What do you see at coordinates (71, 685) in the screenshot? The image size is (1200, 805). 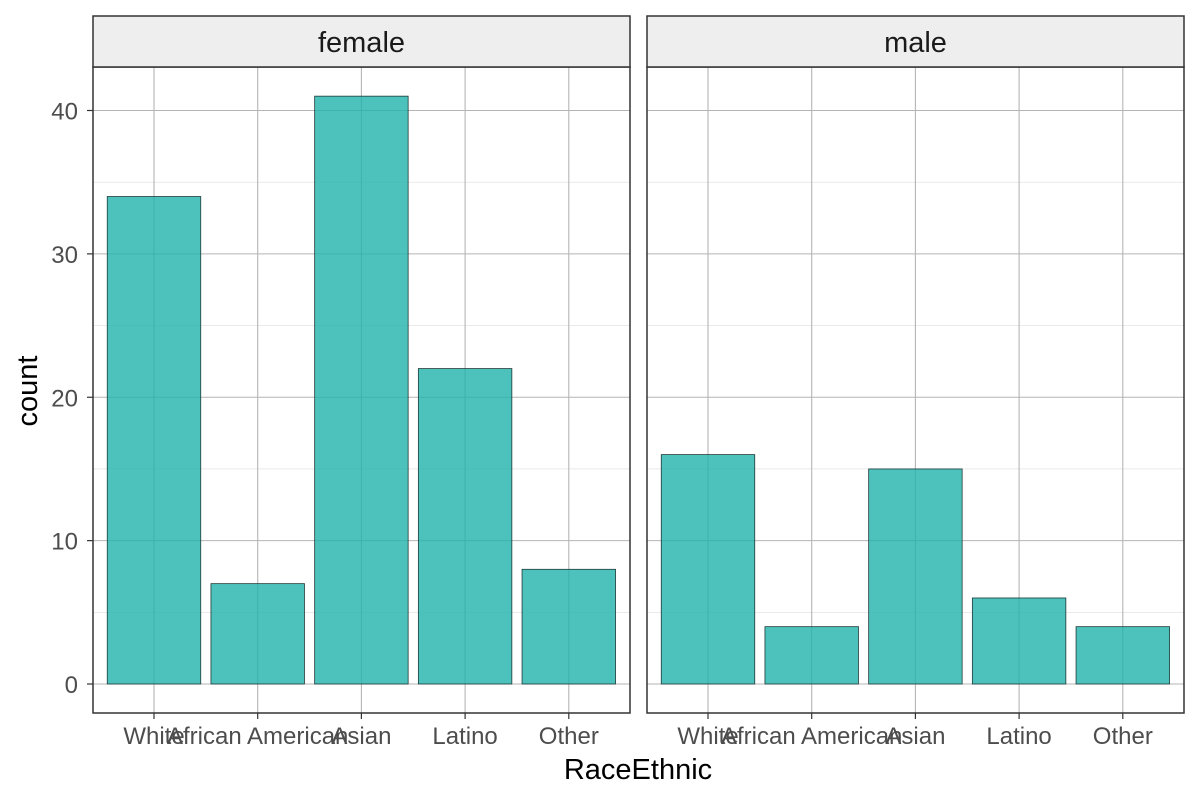 I see `y-tick-label: 0` at bounding box center [71, 685].